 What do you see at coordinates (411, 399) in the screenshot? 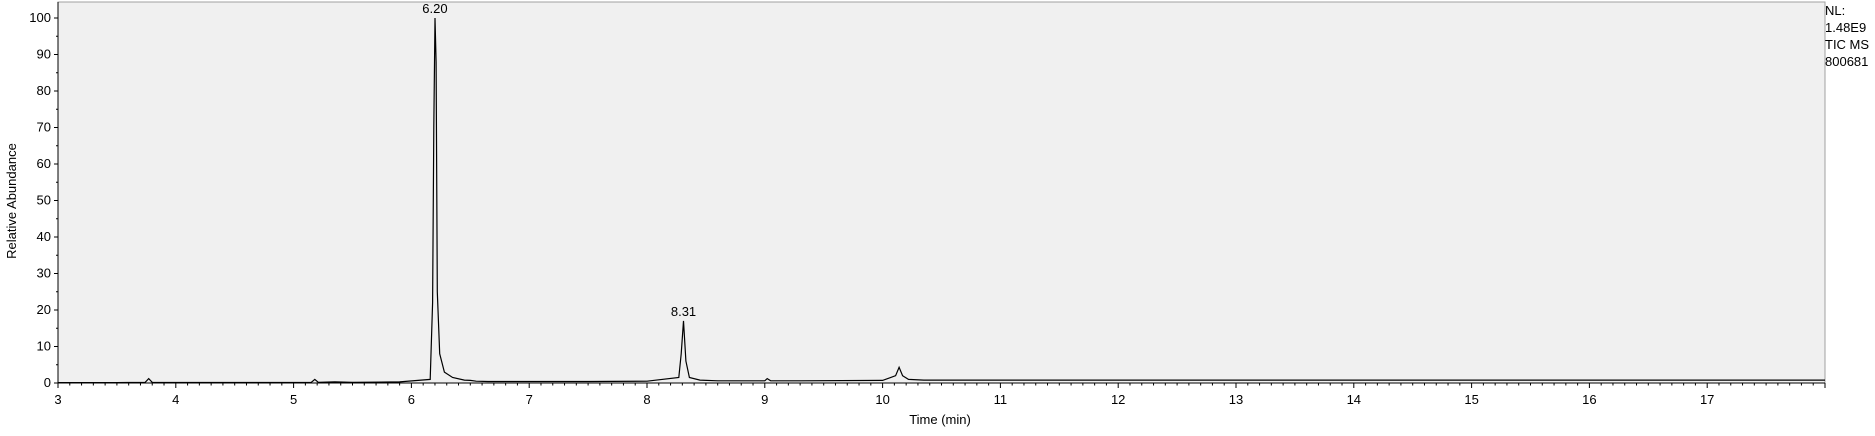
I see `x-tick-label: 6` at bounding box center [411, 399].